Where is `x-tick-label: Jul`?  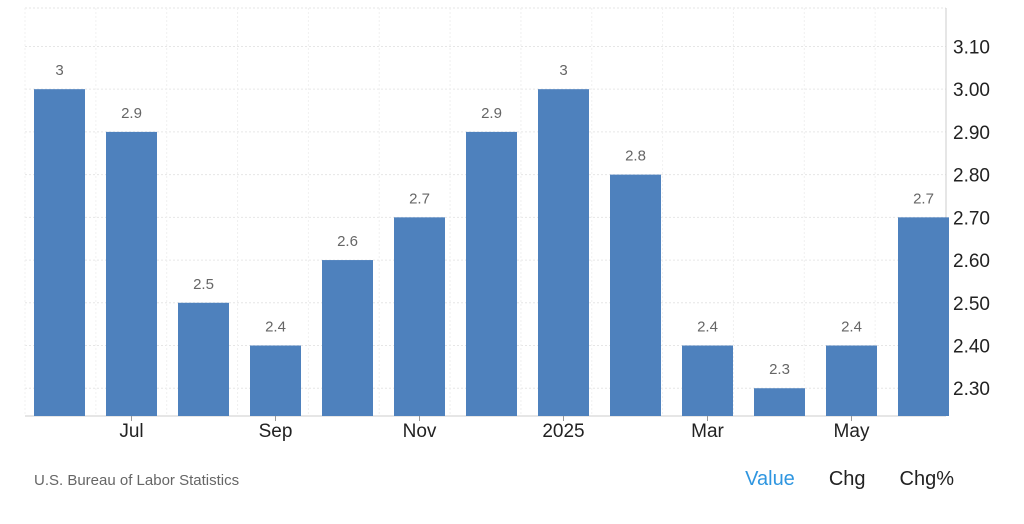 x-tick-label: Jul is located at coordinates (131, 431).